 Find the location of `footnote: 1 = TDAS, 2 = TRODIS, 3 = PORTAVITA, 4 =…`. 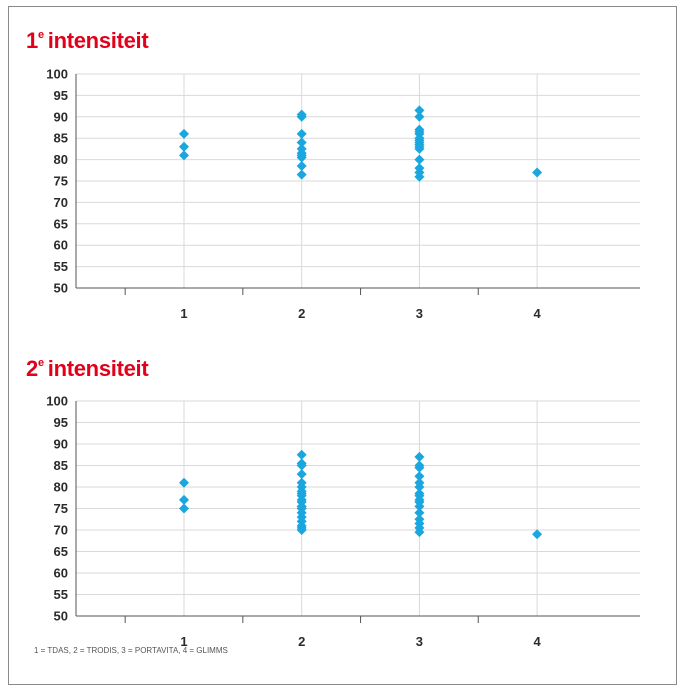

footnote: 1 = TDAS, 2 = TRODIS, 3 = PORTAVITA, 4 =… is located at coordinates (131, 650).